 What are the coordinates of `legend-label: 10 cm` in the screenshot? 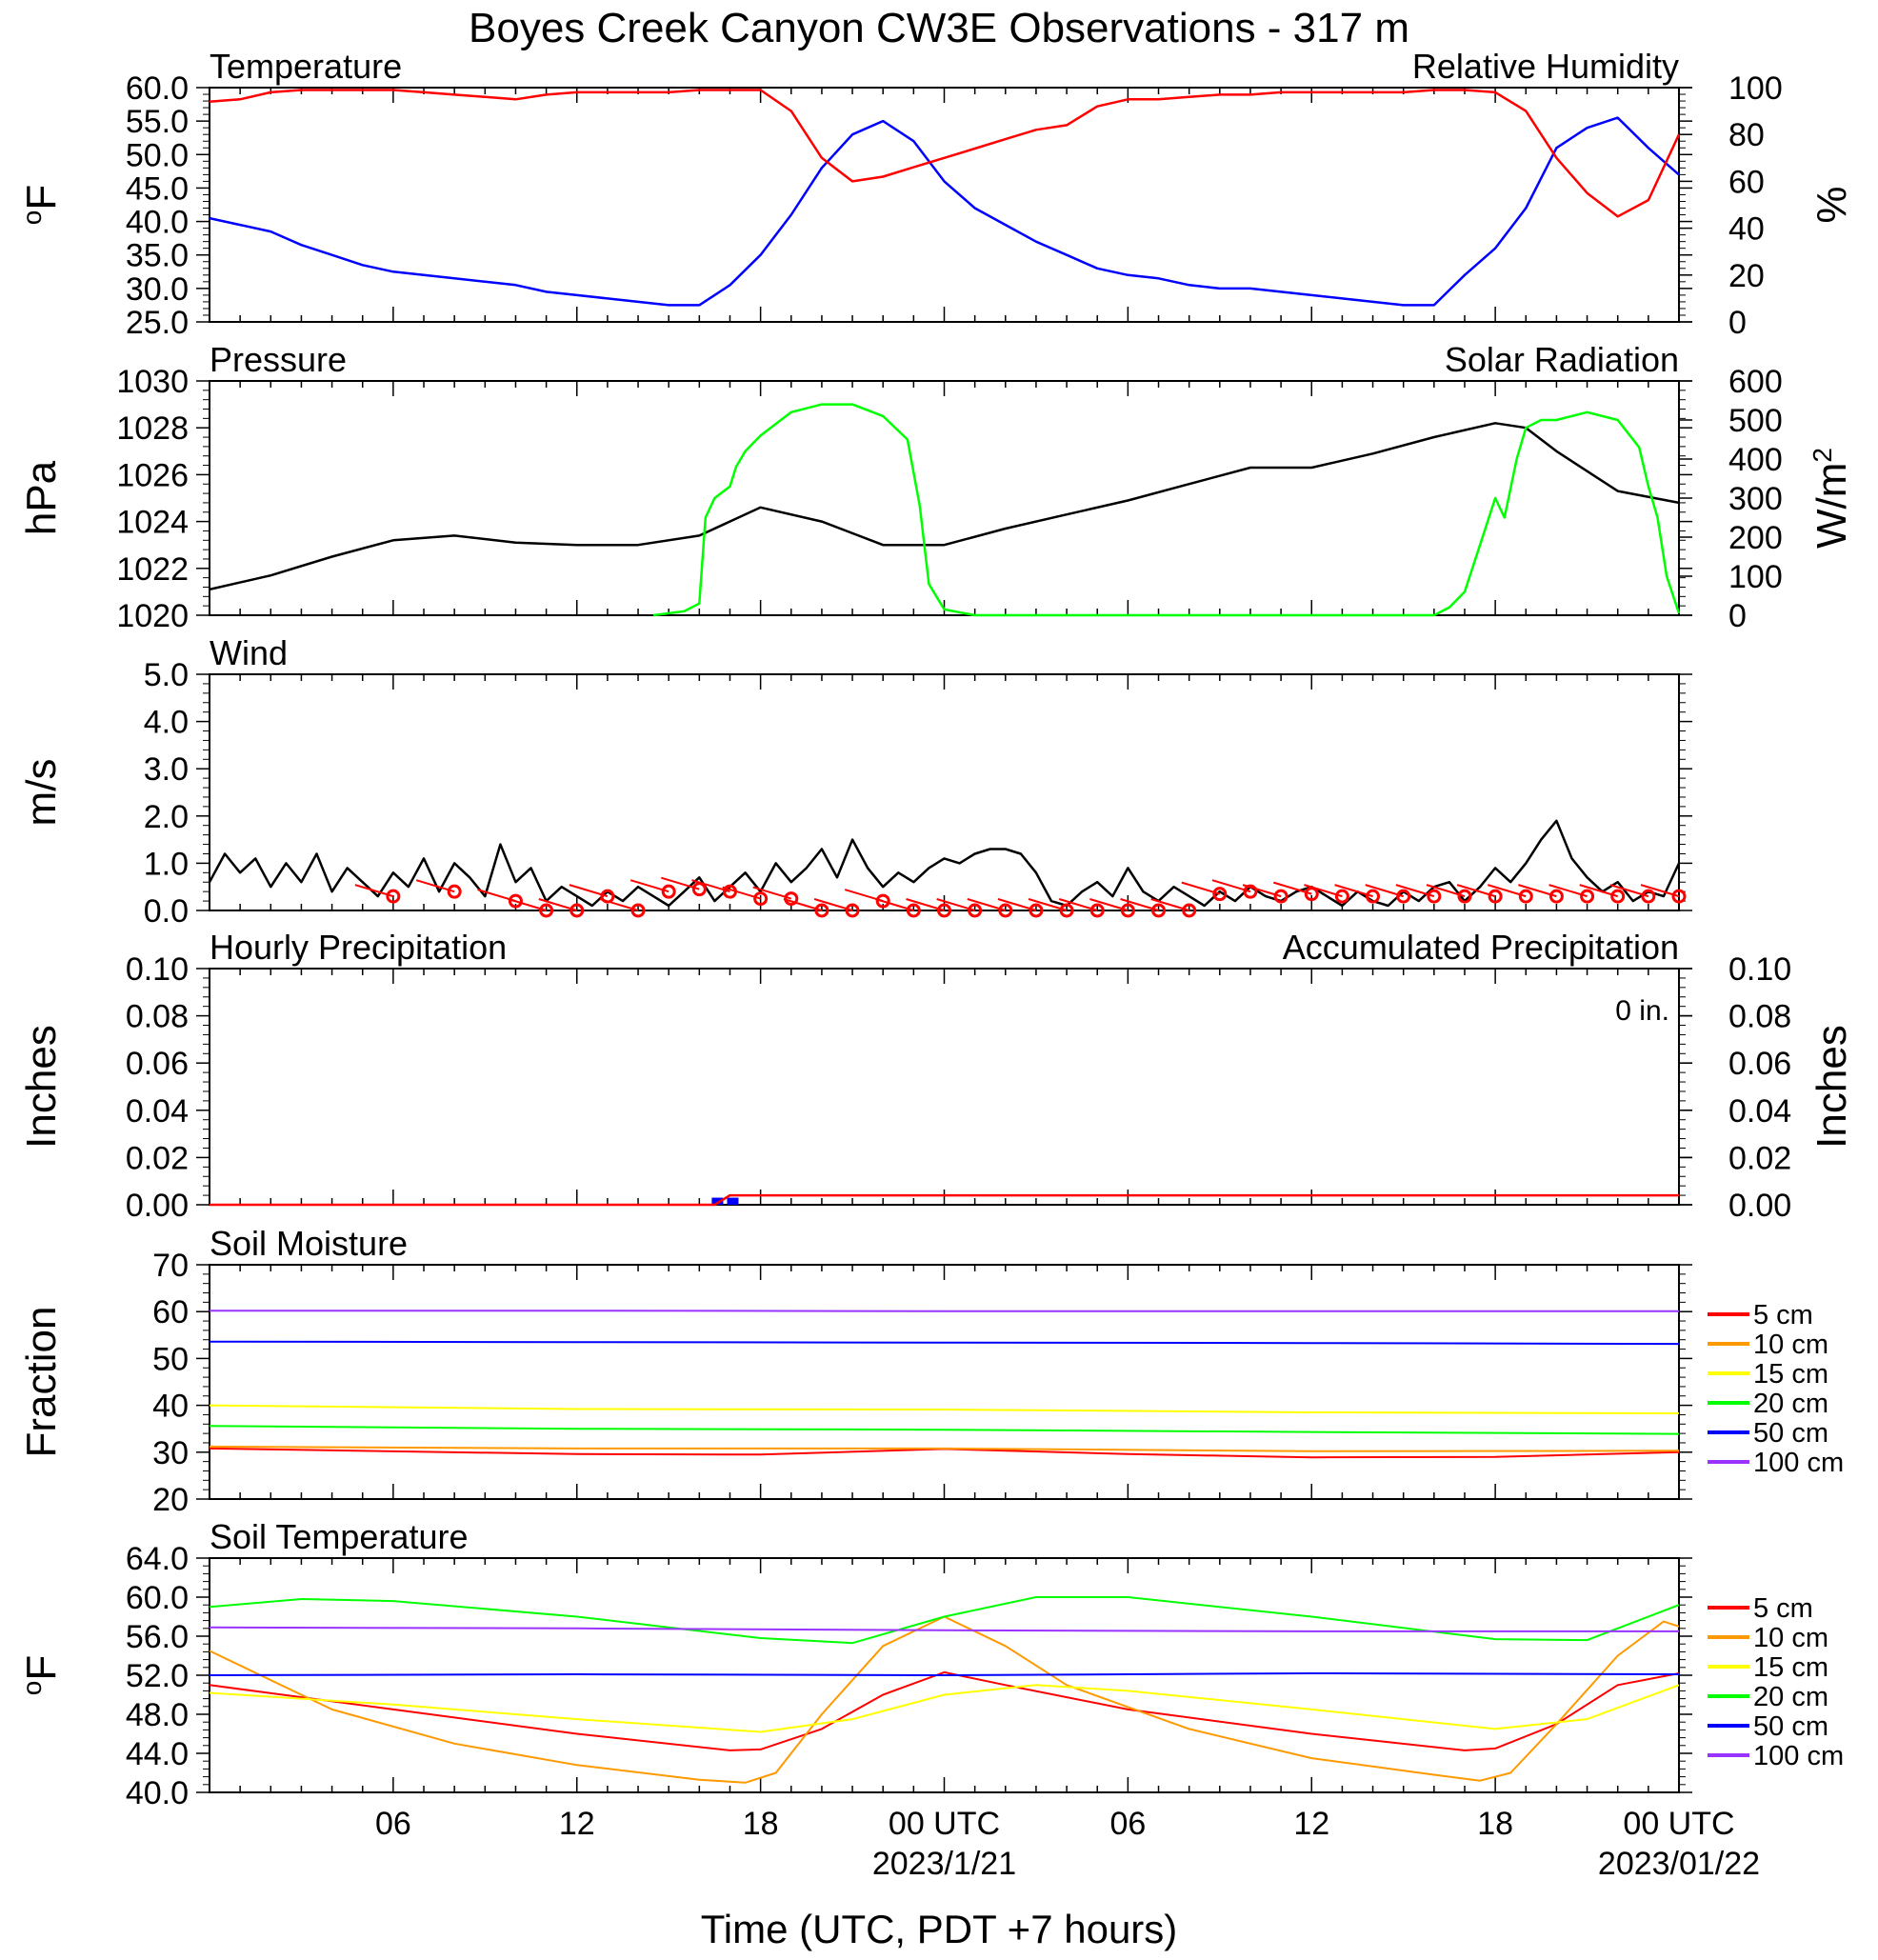 It's located at (1790, 1638).